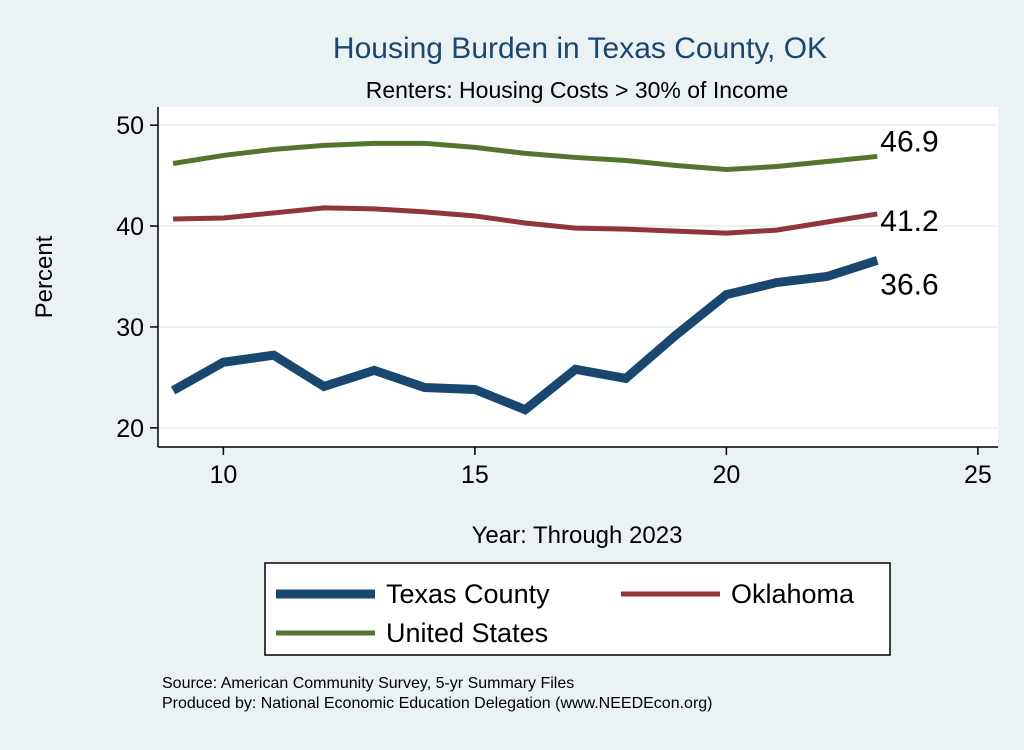 The width and height of the screenshot is (1024, 750). What do you see at coordinates (978, 475) in the screenshot?
I see `x-tick-label: 25` at bounding box center [978, 475].